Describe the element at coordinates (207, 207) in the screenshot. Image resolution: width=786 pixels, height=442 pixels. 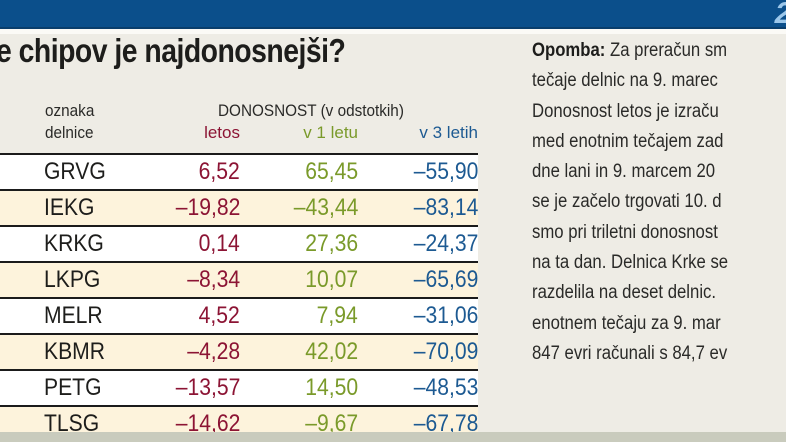
I see `return-letos: –19,82` at that location.